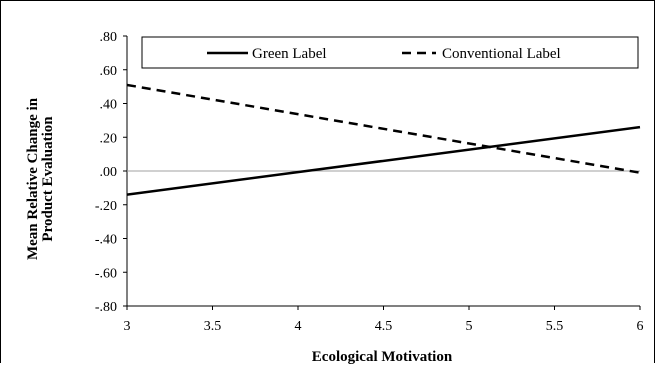 This screenshot has height=365, width=657. What do you see at coordinates (109, 138) in the screenshot?
I see `y-tick-label: .20` at bounding box center [109, 138].